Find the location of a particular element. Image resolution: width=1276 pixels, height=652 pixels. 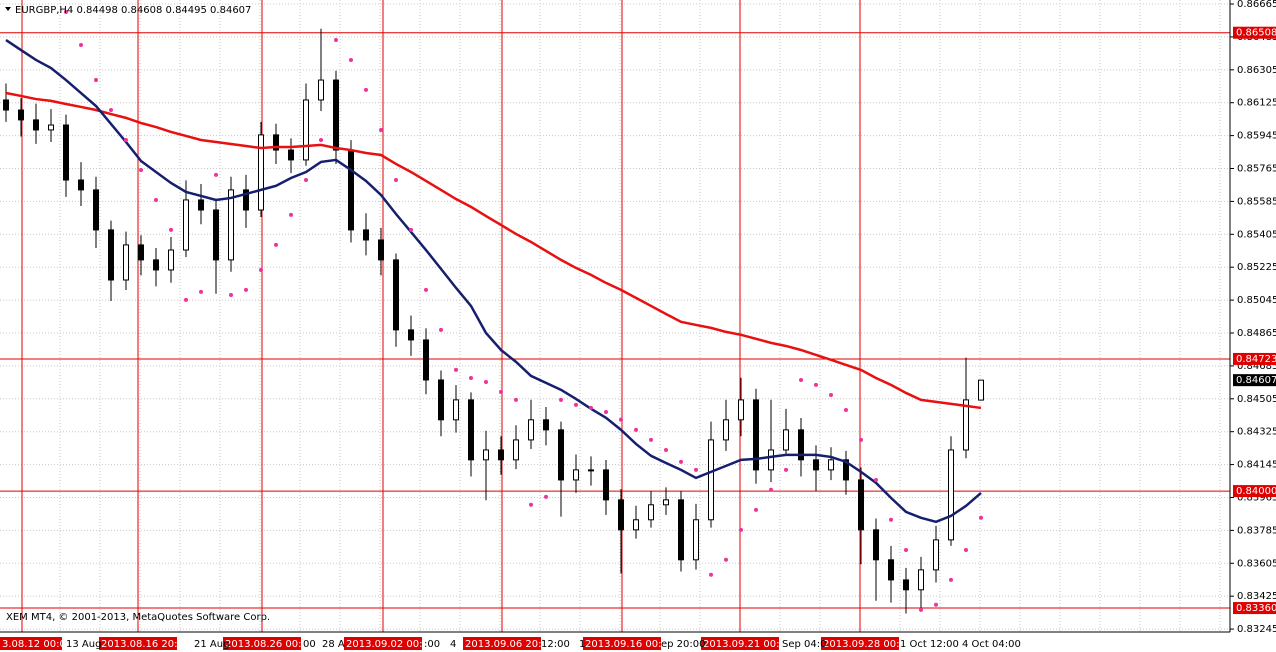

y-tick-label: 0.85765 is located at coordinates (1256, 169).